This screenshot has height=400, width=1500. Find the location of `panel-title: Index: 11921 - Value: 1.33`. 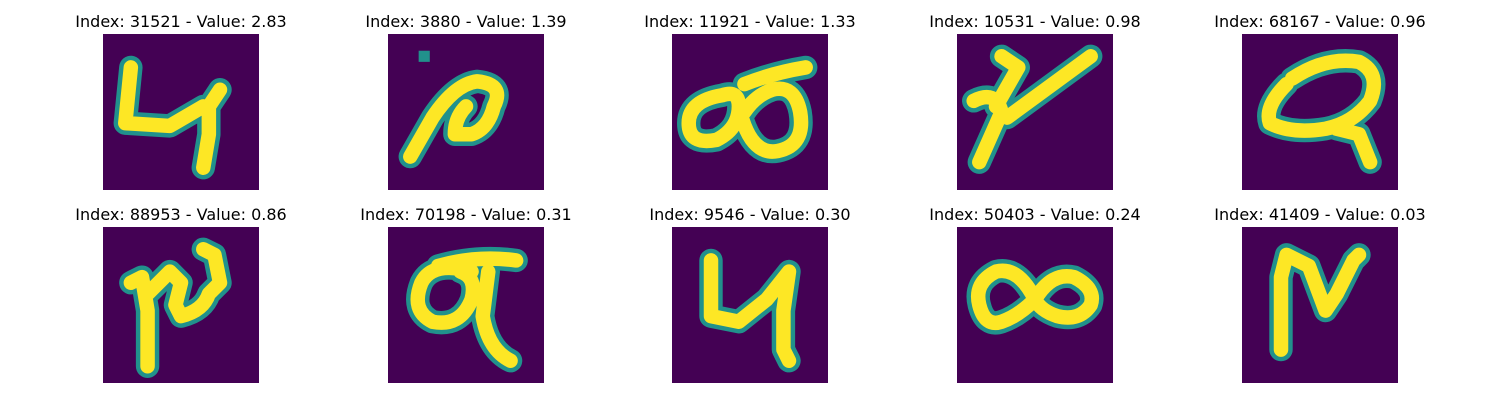

panel-title: Index: 11921 - Value: 1.33 is located at coordinates (750, 21).